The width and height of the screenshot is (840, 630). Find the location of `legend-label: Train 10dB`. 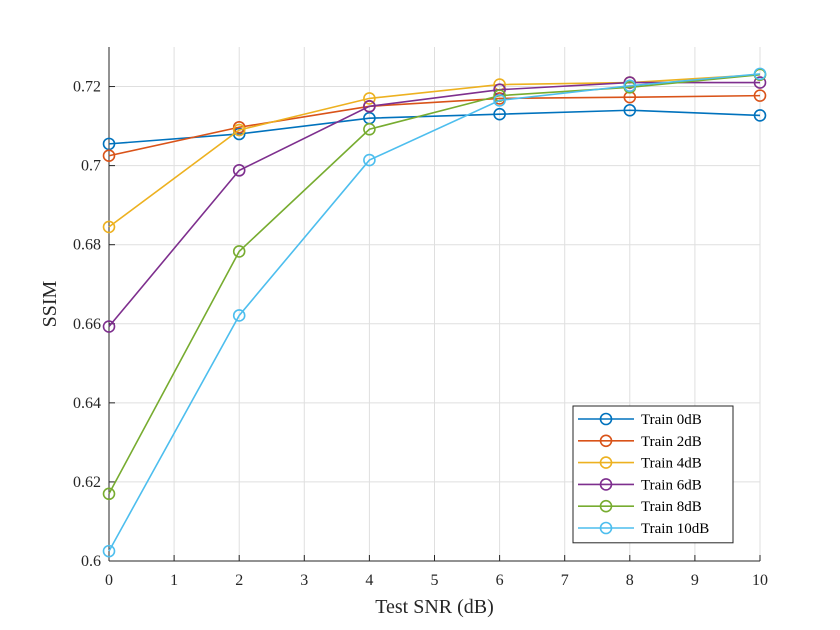

legend-label: Train 10dB is located at coordinates (675, 529).